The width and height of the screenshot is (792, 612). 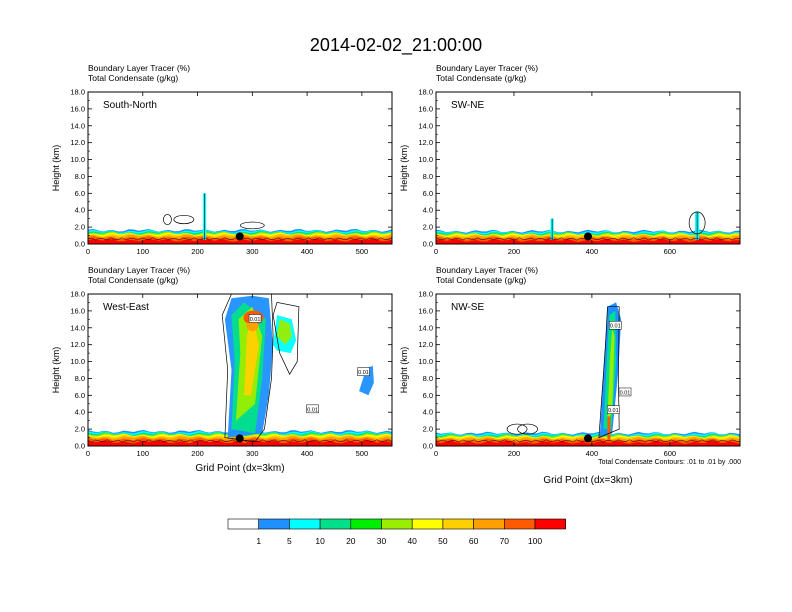 What do you see at coordinates (474, 541) in the screenshot?
I see `colorbar-label: 60` at bounding box center [474, 541].